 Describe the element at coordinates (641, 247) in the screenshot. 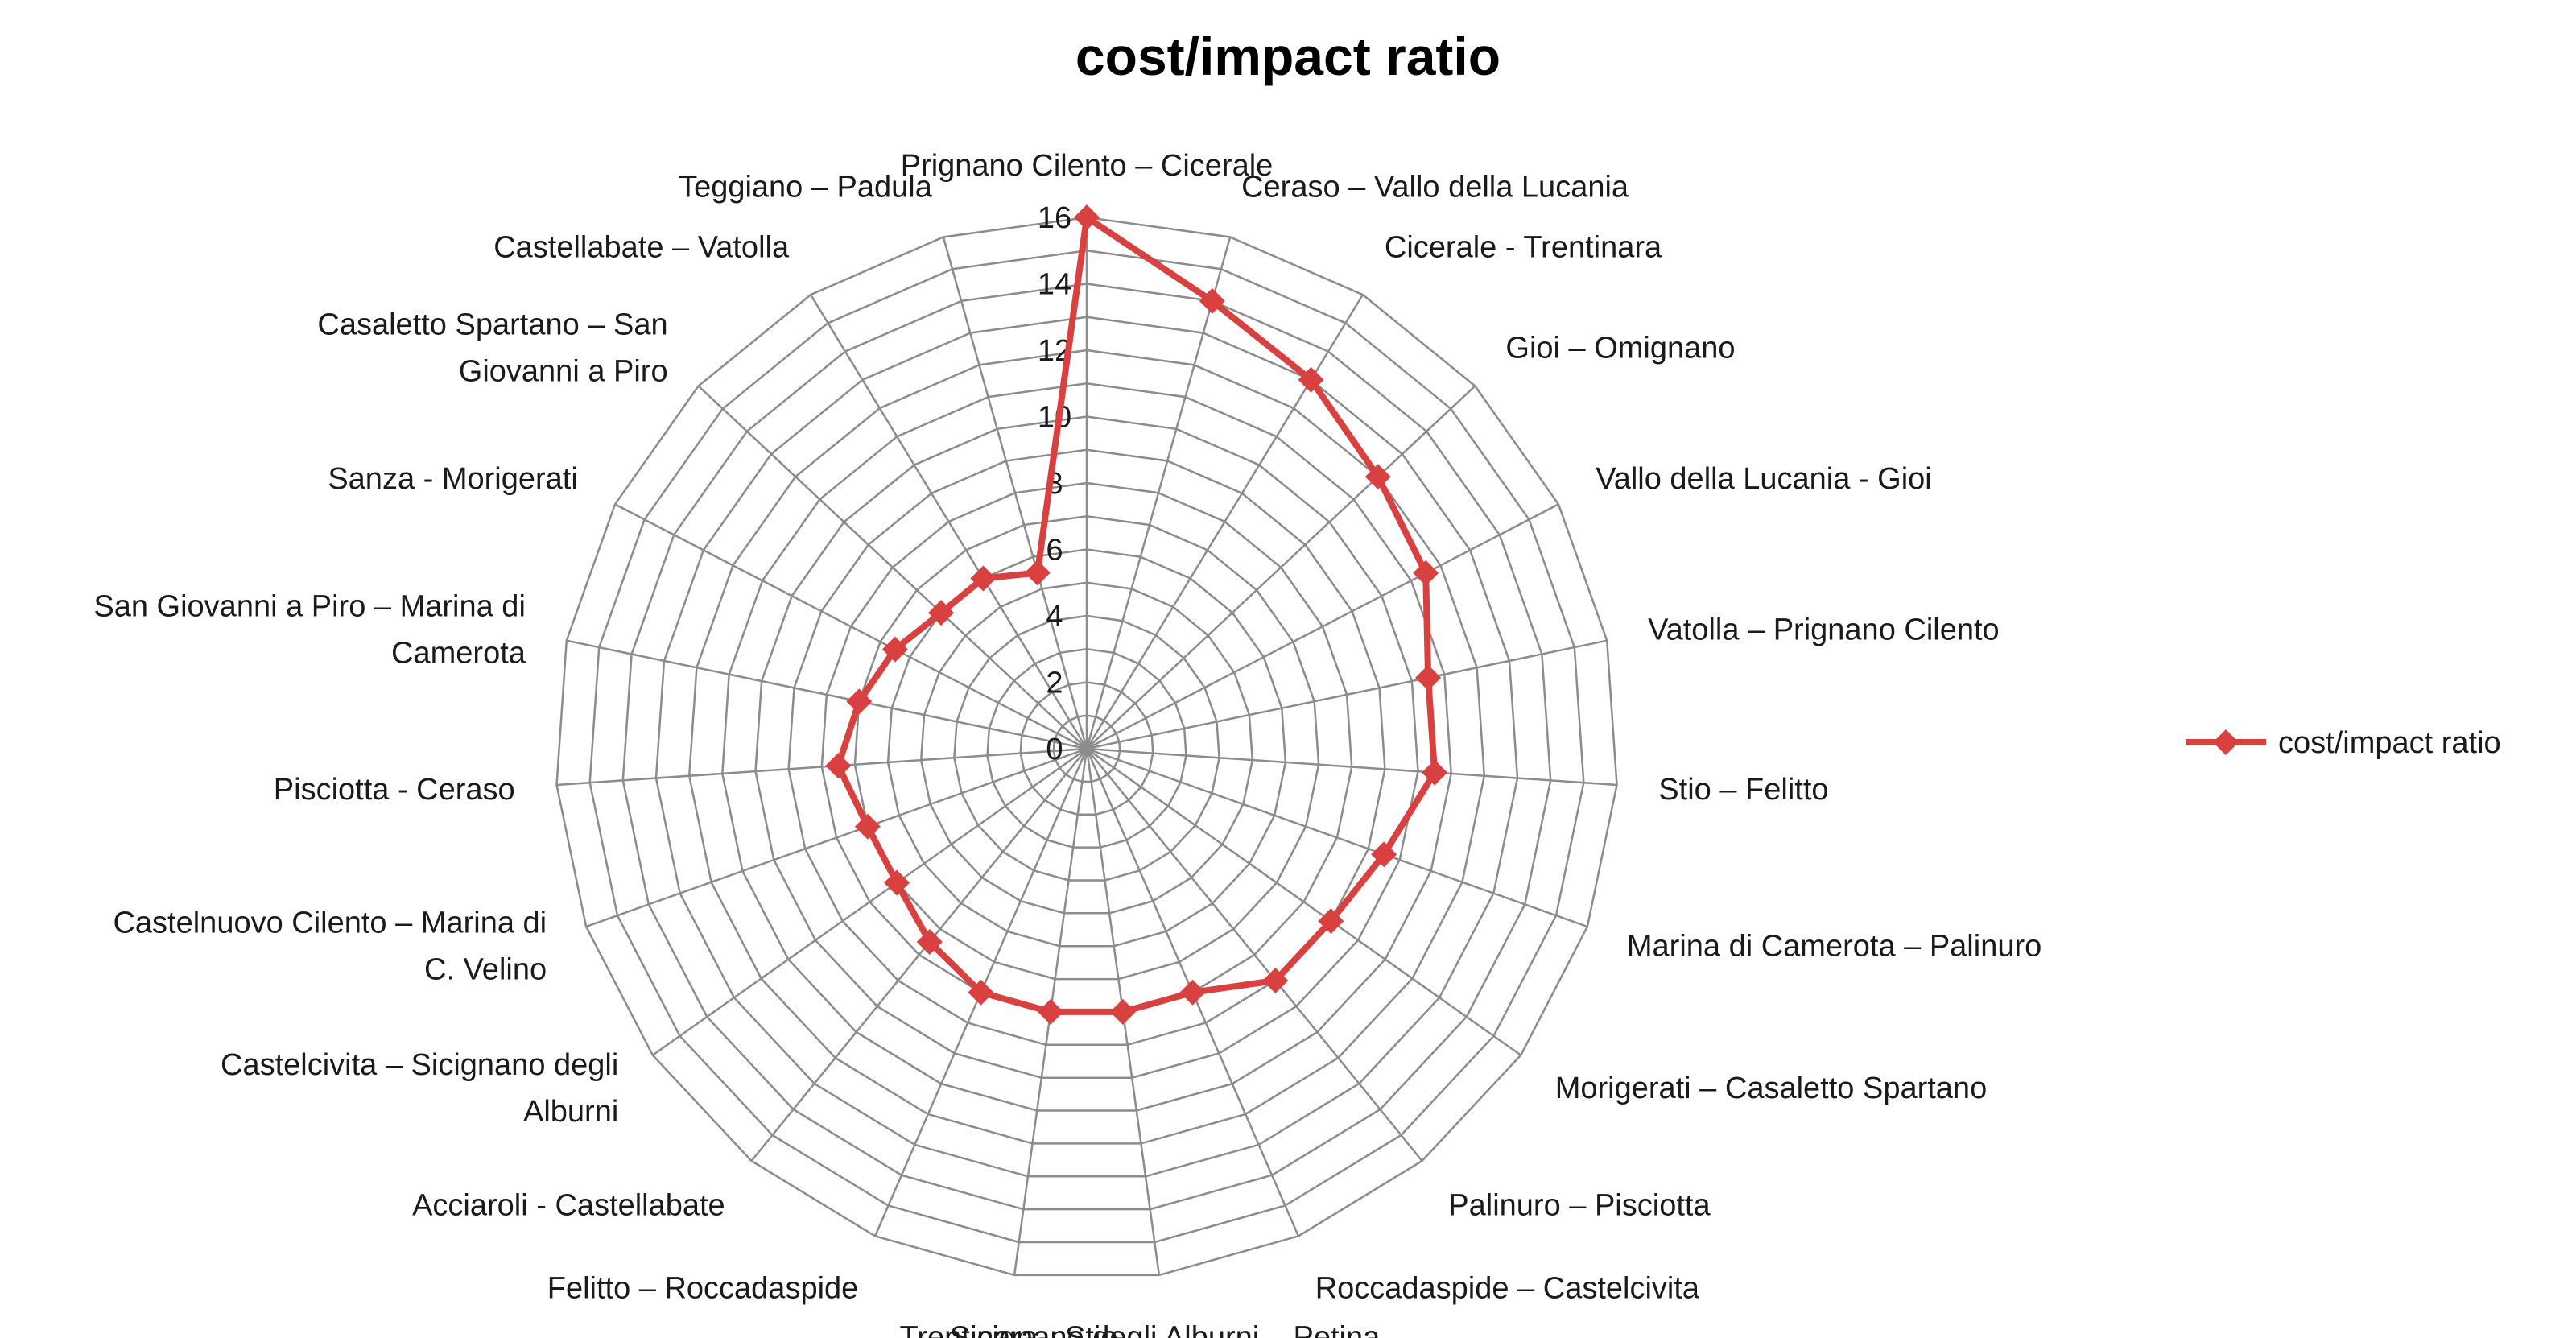

I see `category-label: Castellabate – Vatolla` at that location.